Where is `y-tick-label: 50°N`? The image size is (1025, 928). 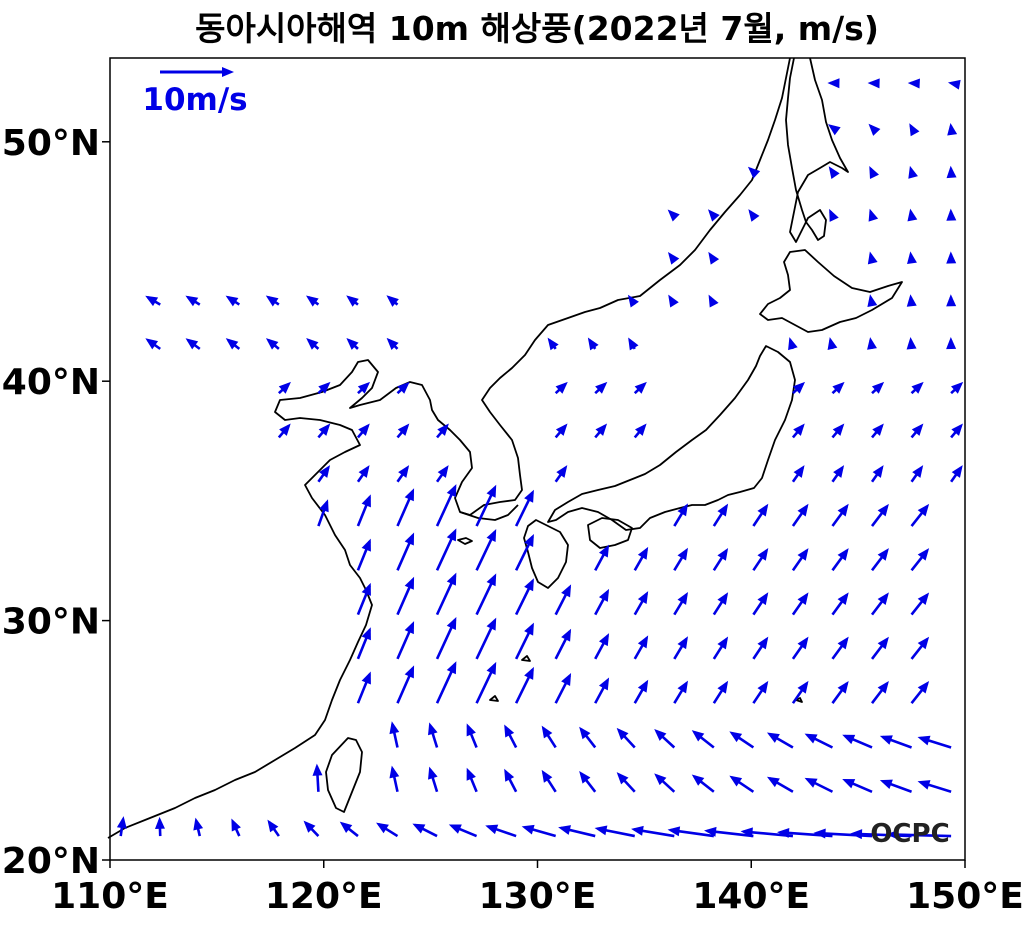 y-tick-label: 50°N is located at coordinates (51, 143).